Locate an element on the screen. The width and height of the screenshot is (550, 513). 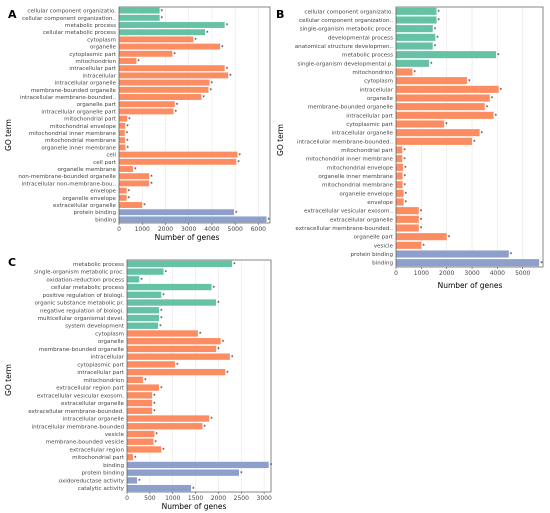
panel-letter-a: A is located at coordinates (12, 14).